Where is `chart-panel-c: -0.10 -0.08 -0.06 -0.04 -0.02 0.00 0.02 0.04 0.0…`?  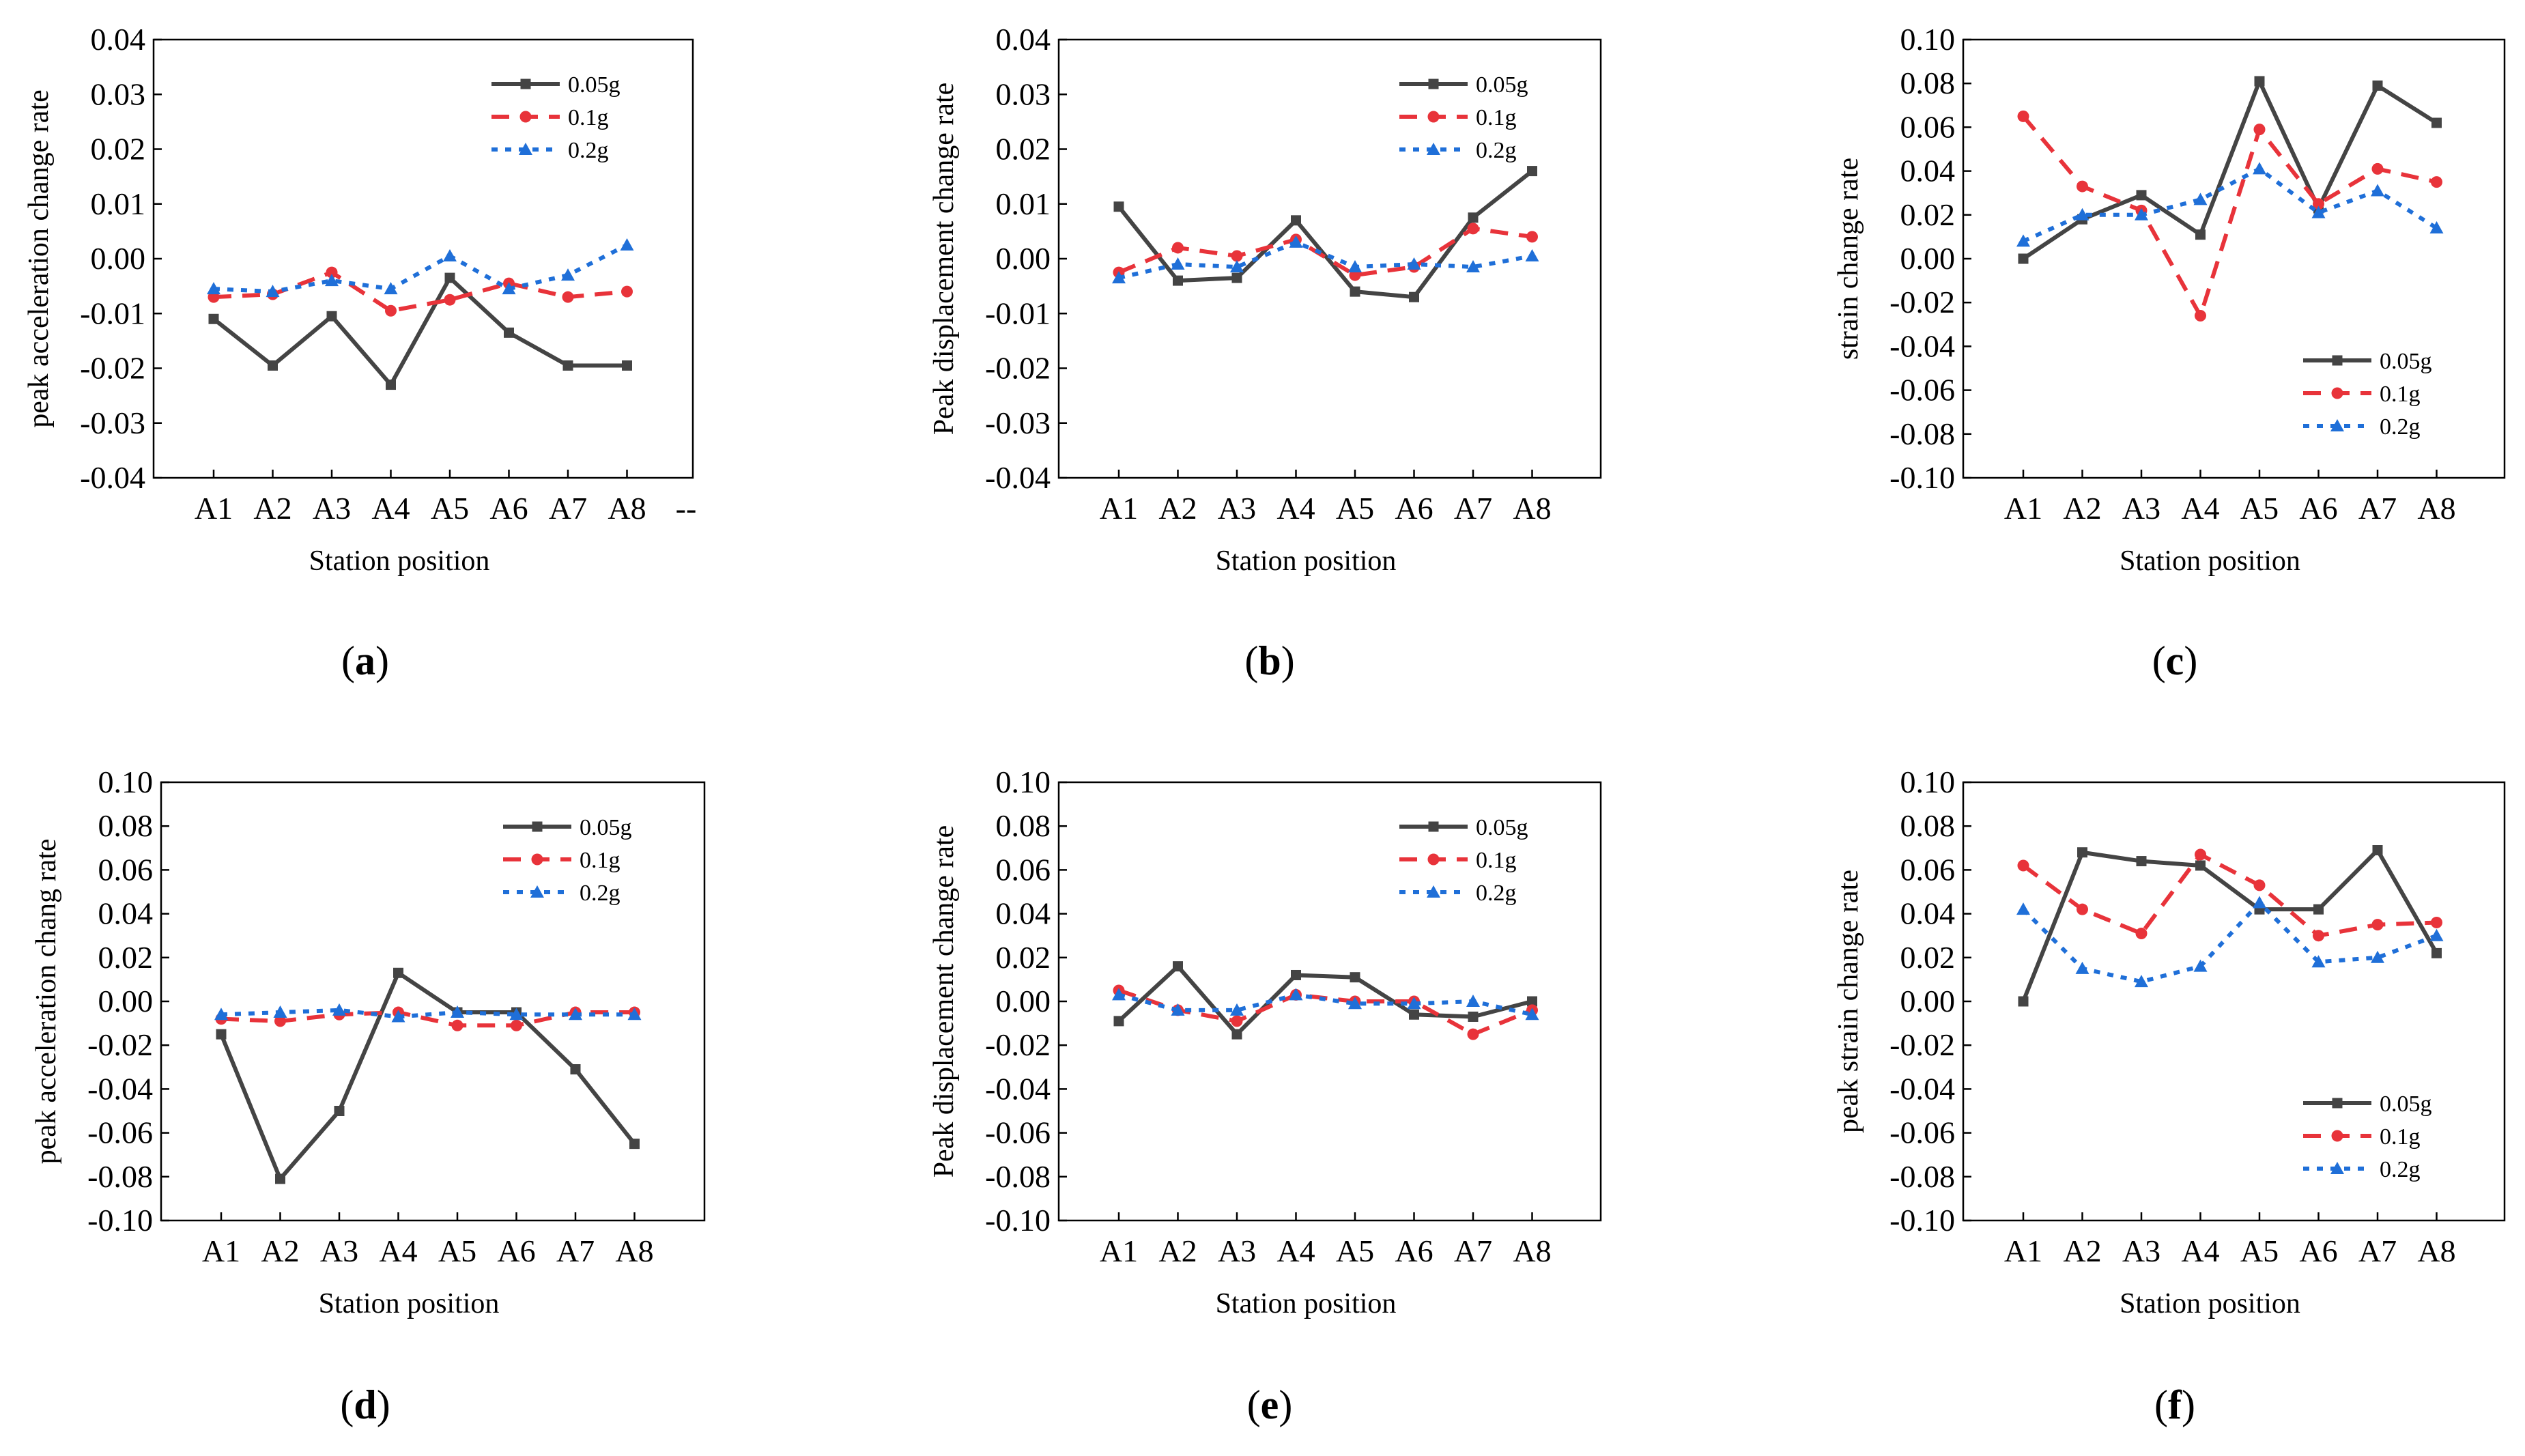 chart-panel-c: -0.10 -0.08 -0.06 -0.04 -0.02 0.00 0.02 0.04 0.0… is located at coordinates (2169, 352).